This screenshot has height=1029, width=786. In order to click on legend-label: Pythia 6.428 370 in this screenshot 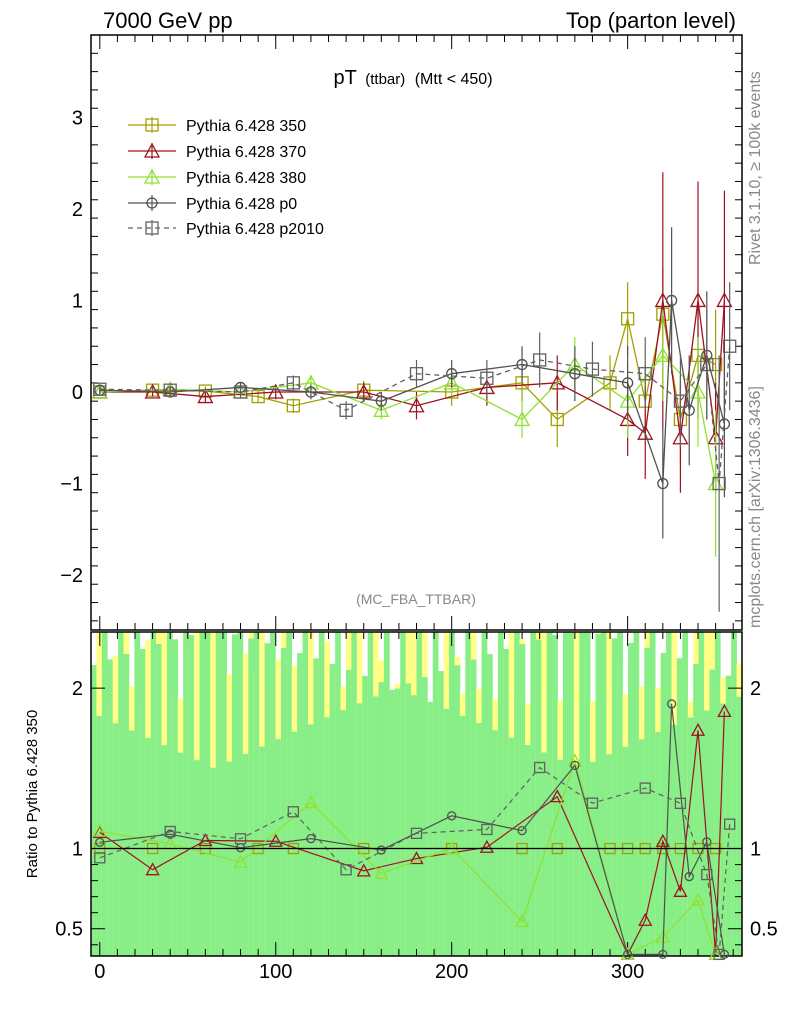, I will do `click(246, 152)`.